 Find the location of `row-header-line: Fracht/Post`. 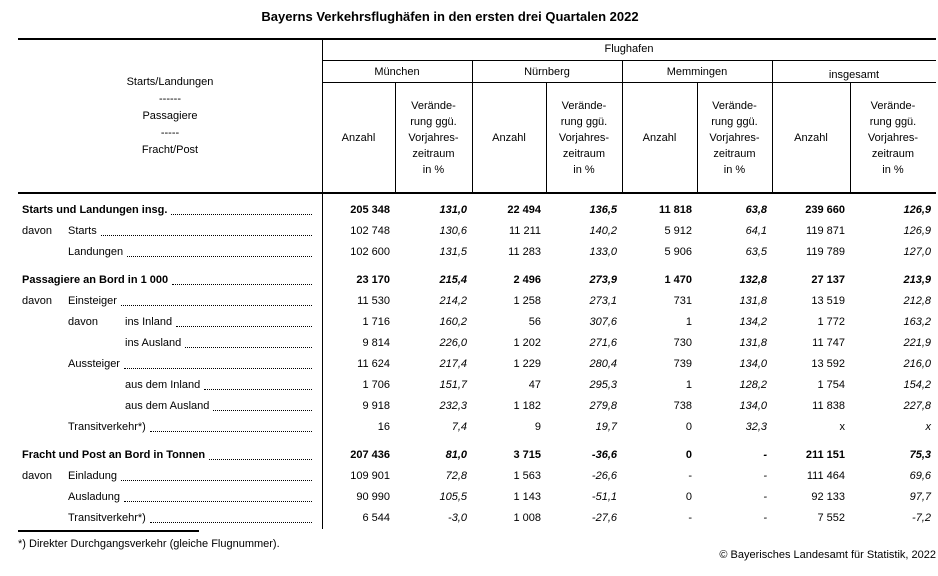

row-header-line: Fracht/Post is located at coordinates (170, 149).